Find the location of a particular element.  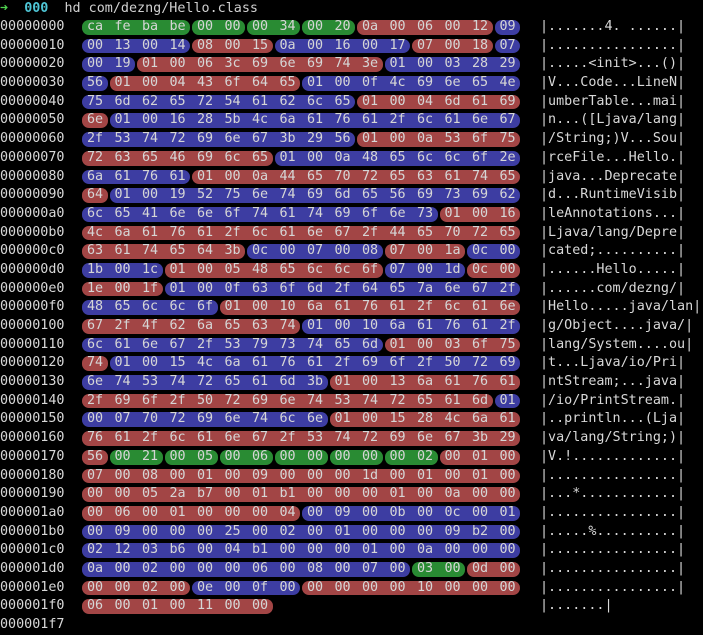

hex-byte: 03 is located at coordinates (425, 568).